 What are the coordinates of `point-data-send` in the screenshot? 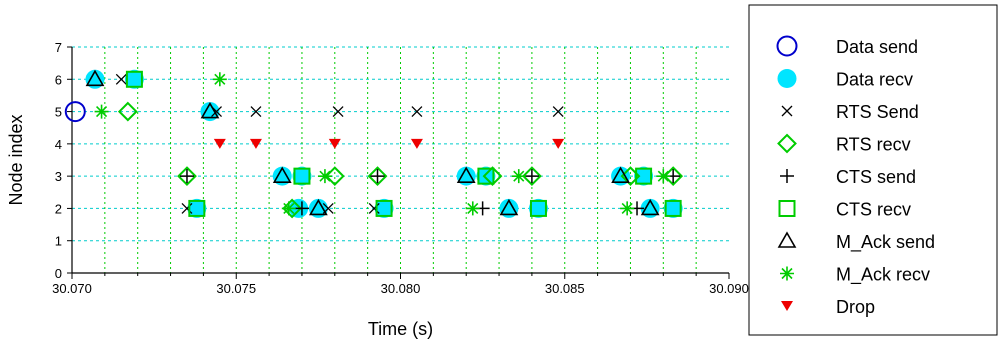 It's located at (75, 112).